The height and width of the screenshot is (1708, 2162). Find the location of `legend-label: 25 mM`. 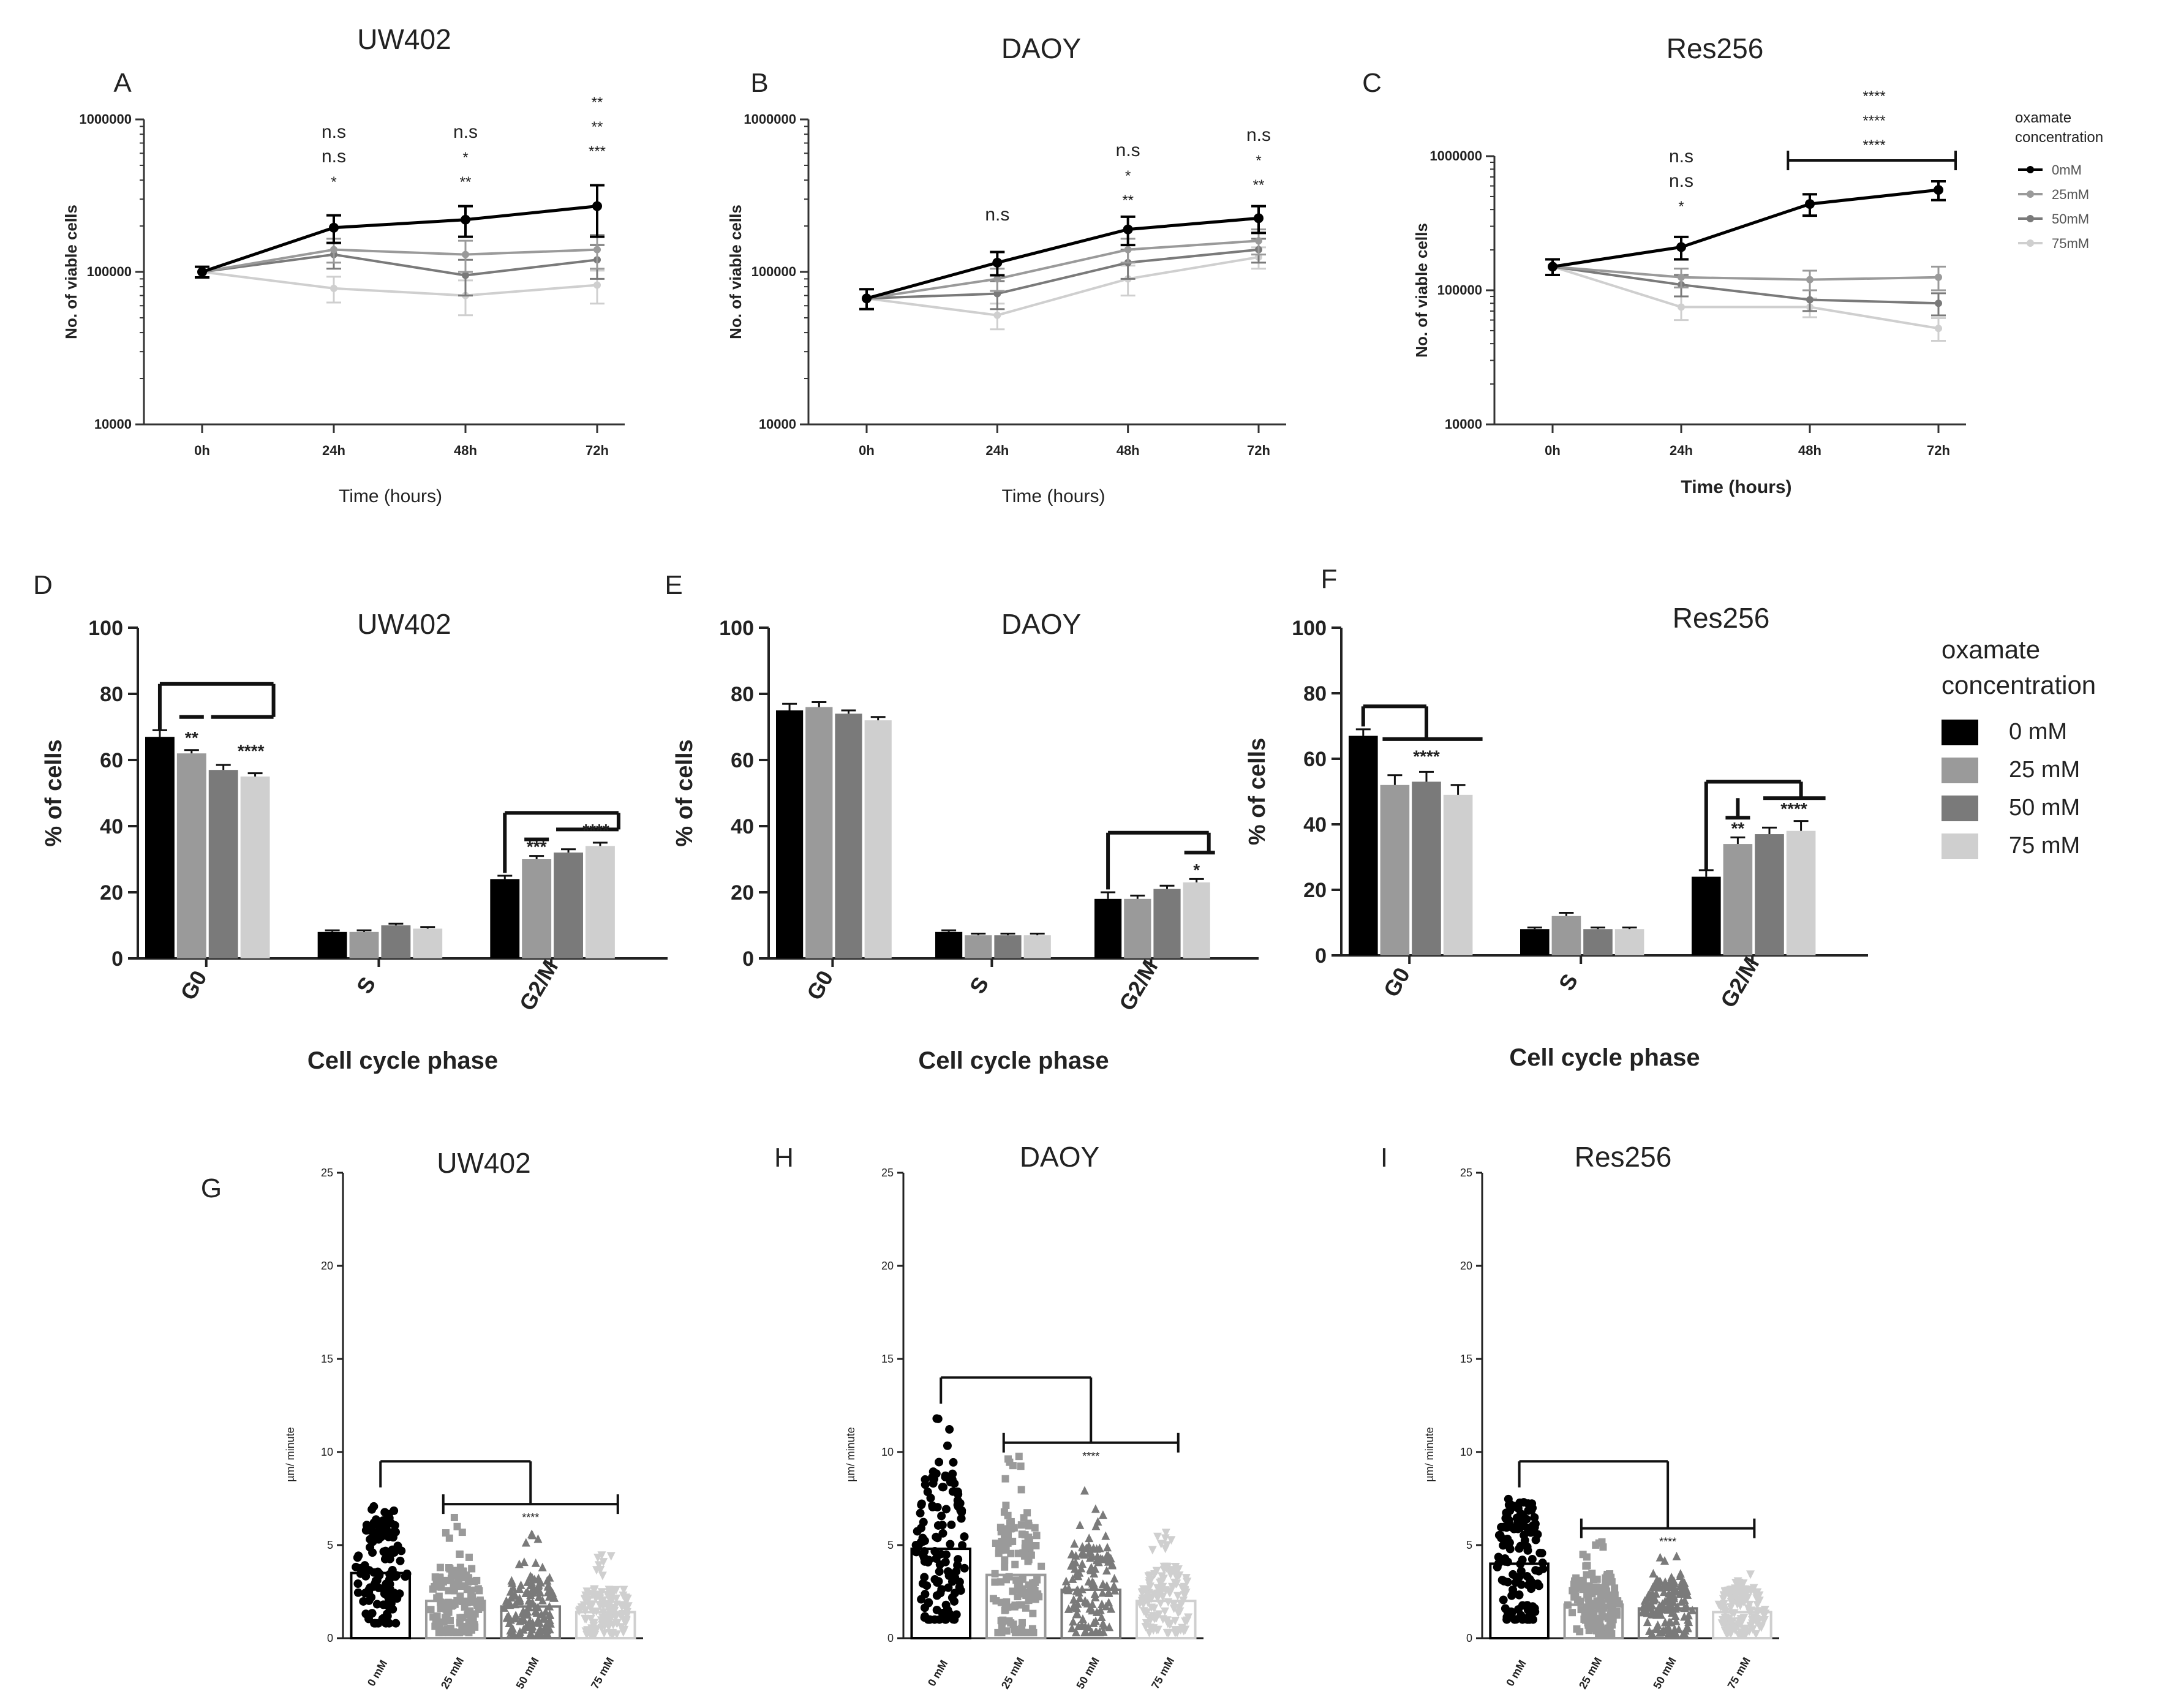

legend-label: 25 mM is located at coordinates (2044, 770).